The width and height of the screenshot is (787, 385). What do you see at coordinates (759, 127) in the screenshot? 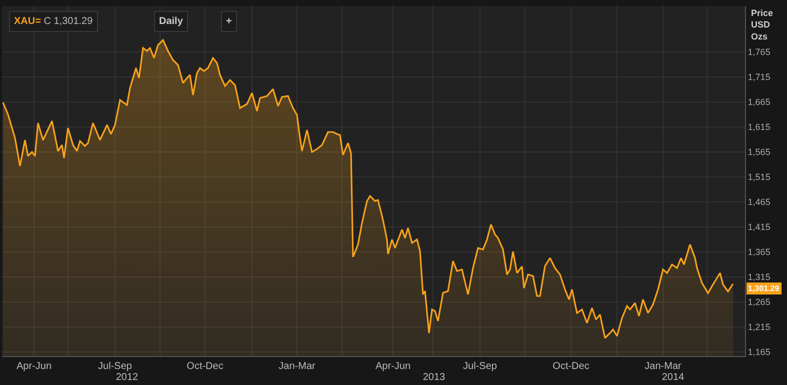
I see `y-tick-label: 1,615` at bounding box center [759, 127].